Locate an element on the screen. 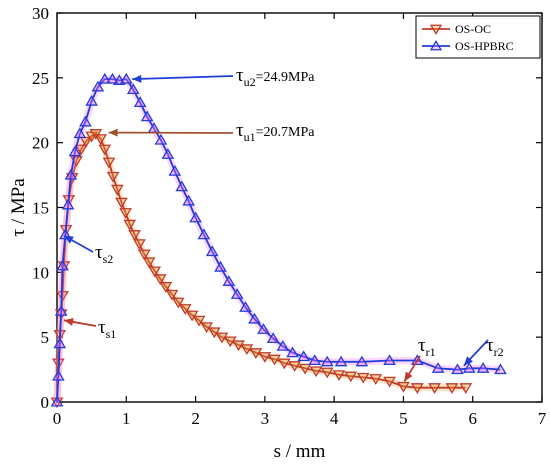 The width and height of the screenshot is (550, 467). x-tick-label: 6 is located at coordinates (472, 418).